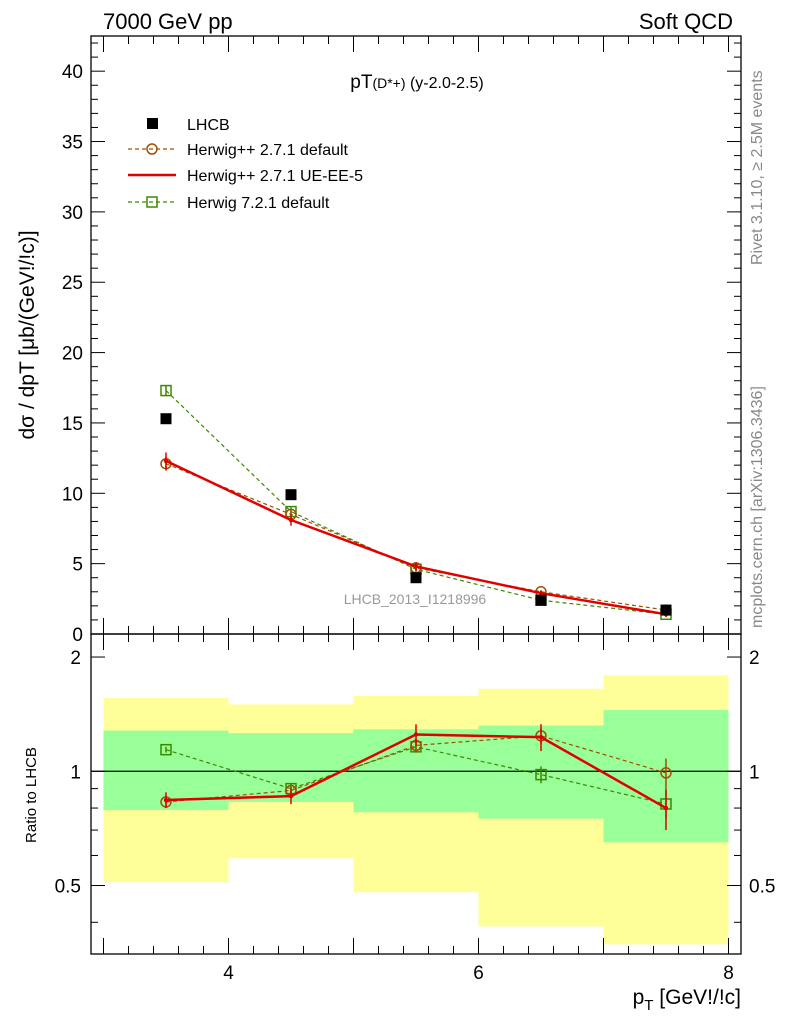  What do you see at coordinates (152, 123) in the screenshot?
I see `legend-marker-lhcb` at bounding box center [152, 123].